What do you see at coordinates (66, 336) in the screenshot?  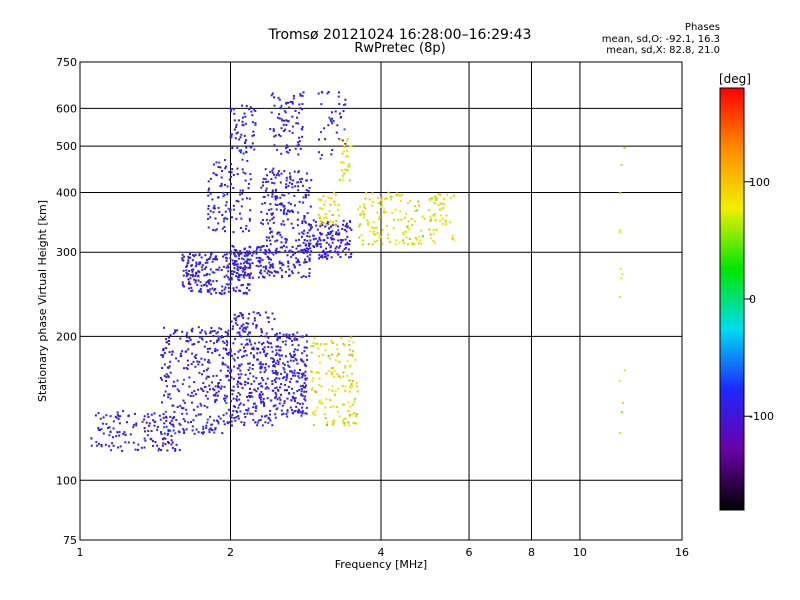 I see `y-tick-label: 200` at bounding box center [66, 336].